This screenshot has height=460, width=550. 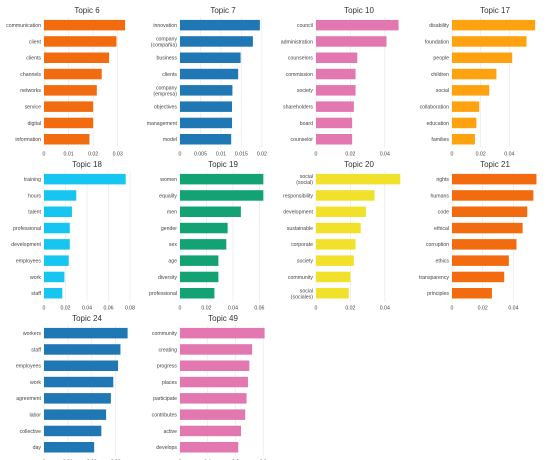 I want to click on category-label: society, so click(x=305, y=91).